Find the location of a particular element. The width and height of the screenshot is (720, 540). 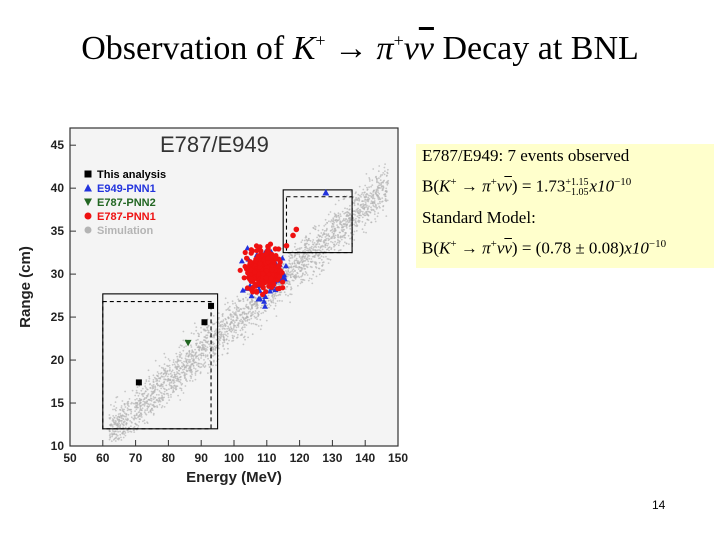

signal-box-dashed is located at coordinates (157, 365).